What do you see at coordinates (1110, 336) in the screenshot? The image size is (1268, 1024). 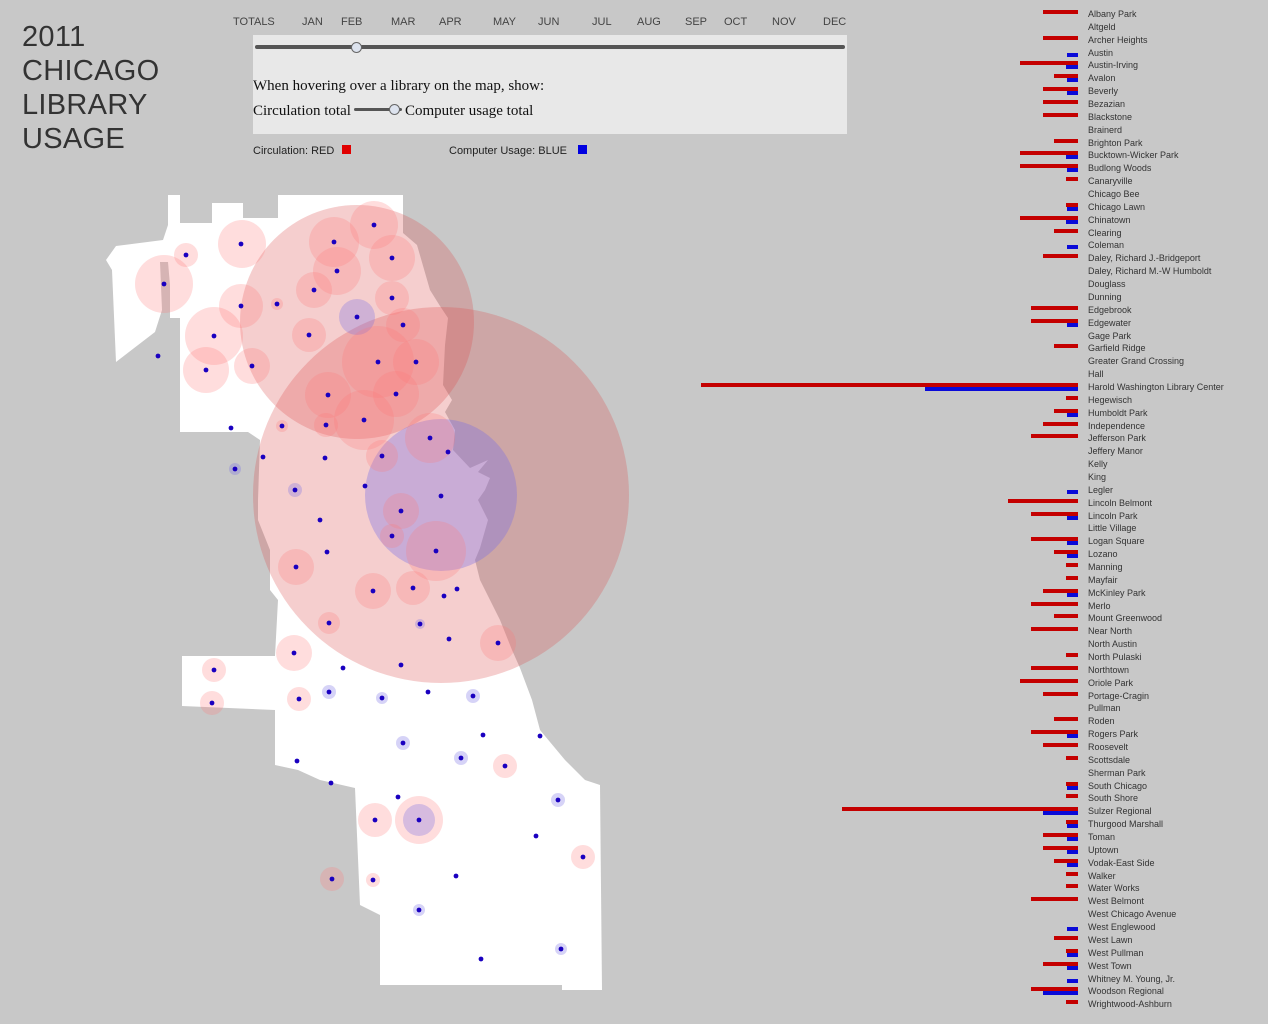 I see `library-name: Gage Park` at bounding box center [1110, 336].